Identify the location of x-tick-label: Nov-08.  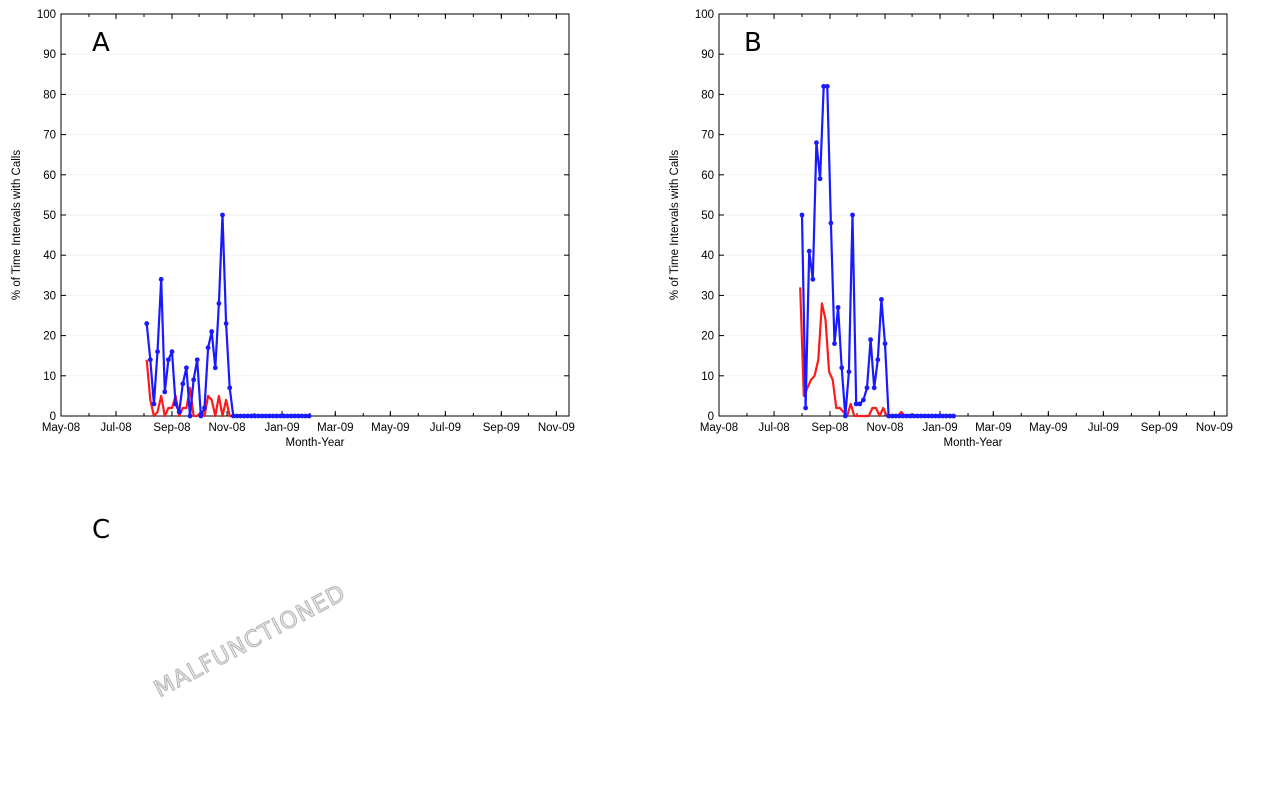
(226, 428).